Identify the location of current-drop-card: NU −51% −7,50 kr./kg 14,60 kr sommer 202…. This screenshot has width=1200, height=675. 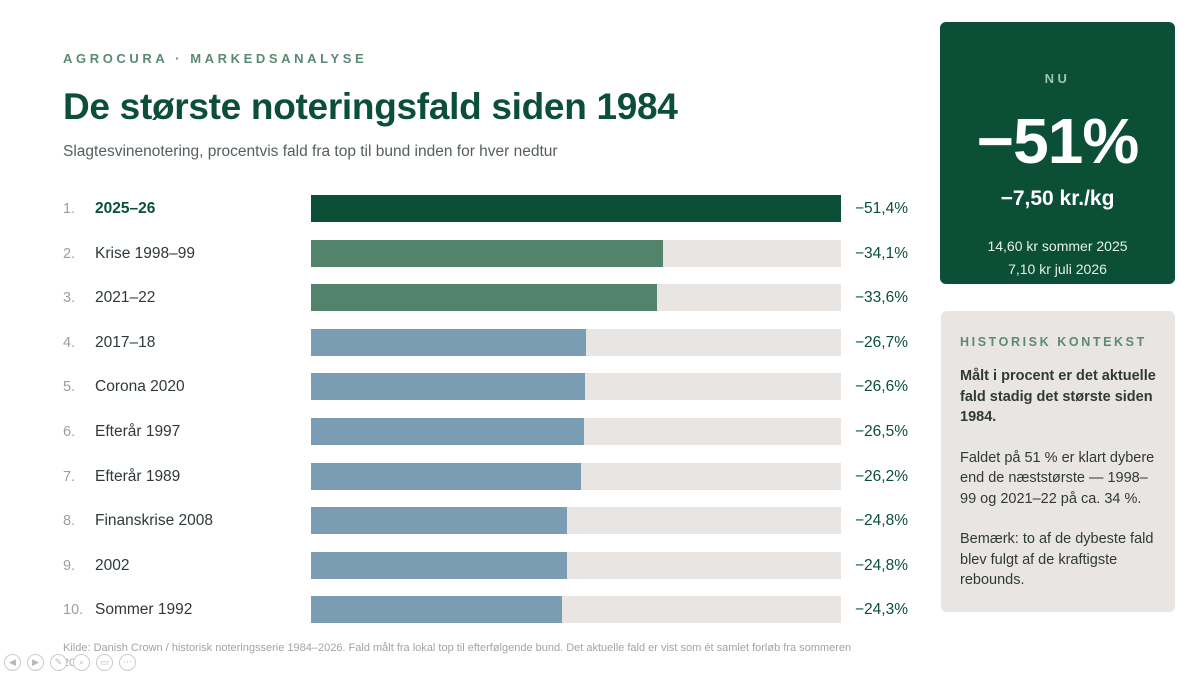
(1057, 153).